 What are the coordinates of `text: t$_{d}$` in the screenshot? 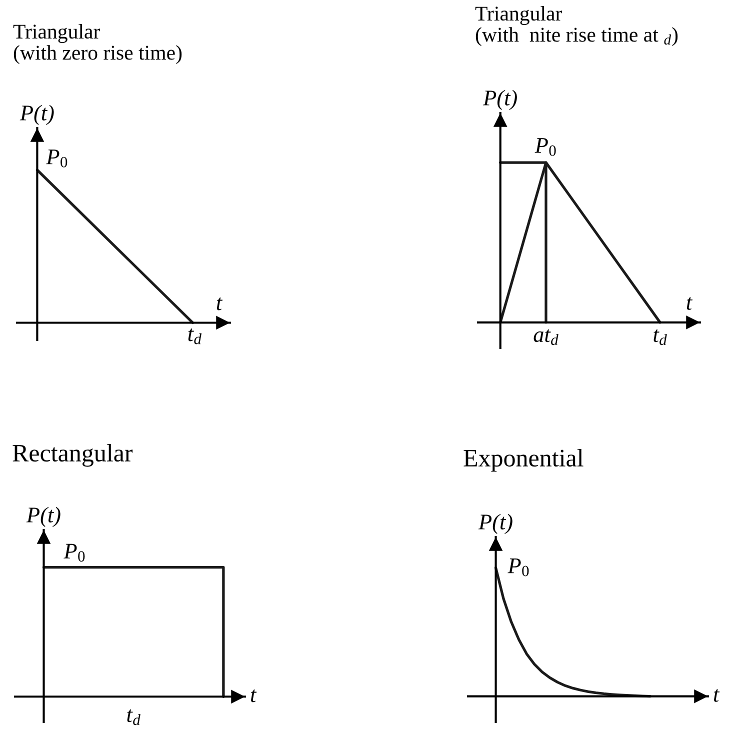 It's located at (133, 717).